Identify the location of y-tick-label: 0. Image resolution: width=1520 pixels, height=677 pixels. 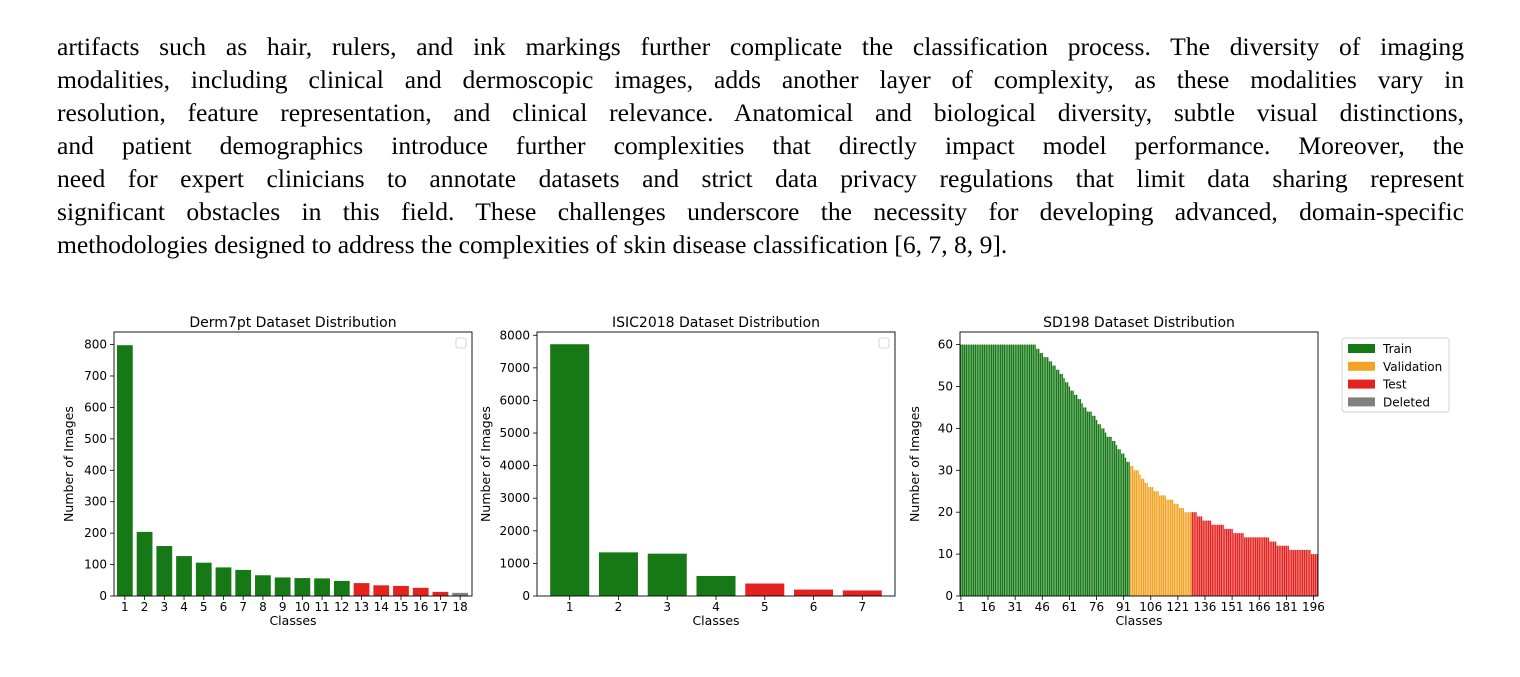
(103, 596).